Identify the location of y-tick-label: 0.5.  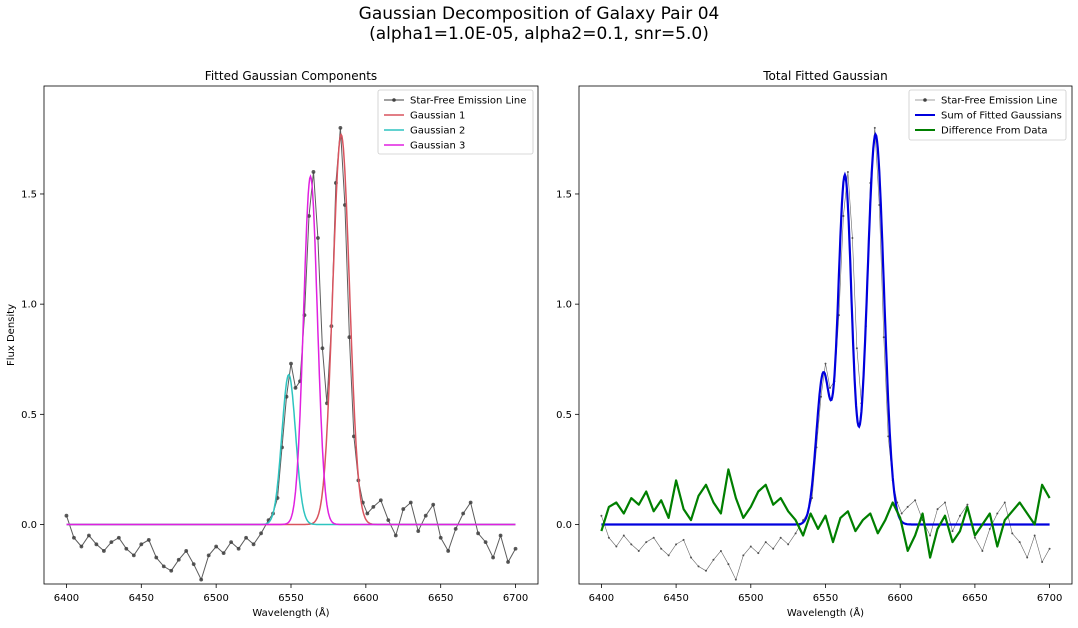
(29, 415).